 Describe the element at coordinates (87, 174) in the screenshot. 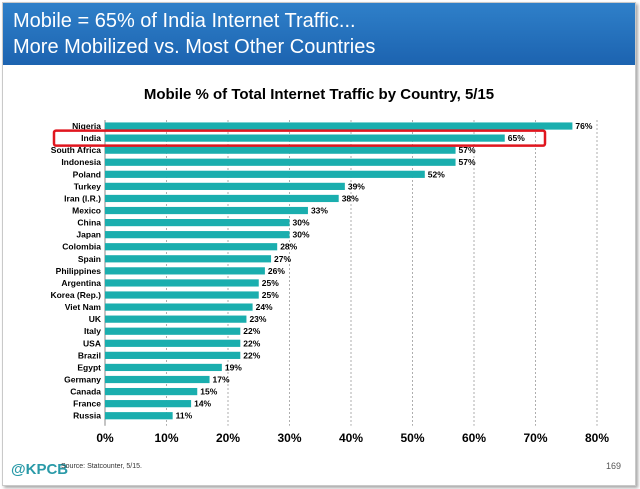

I see `category-label: Poland` at that location.